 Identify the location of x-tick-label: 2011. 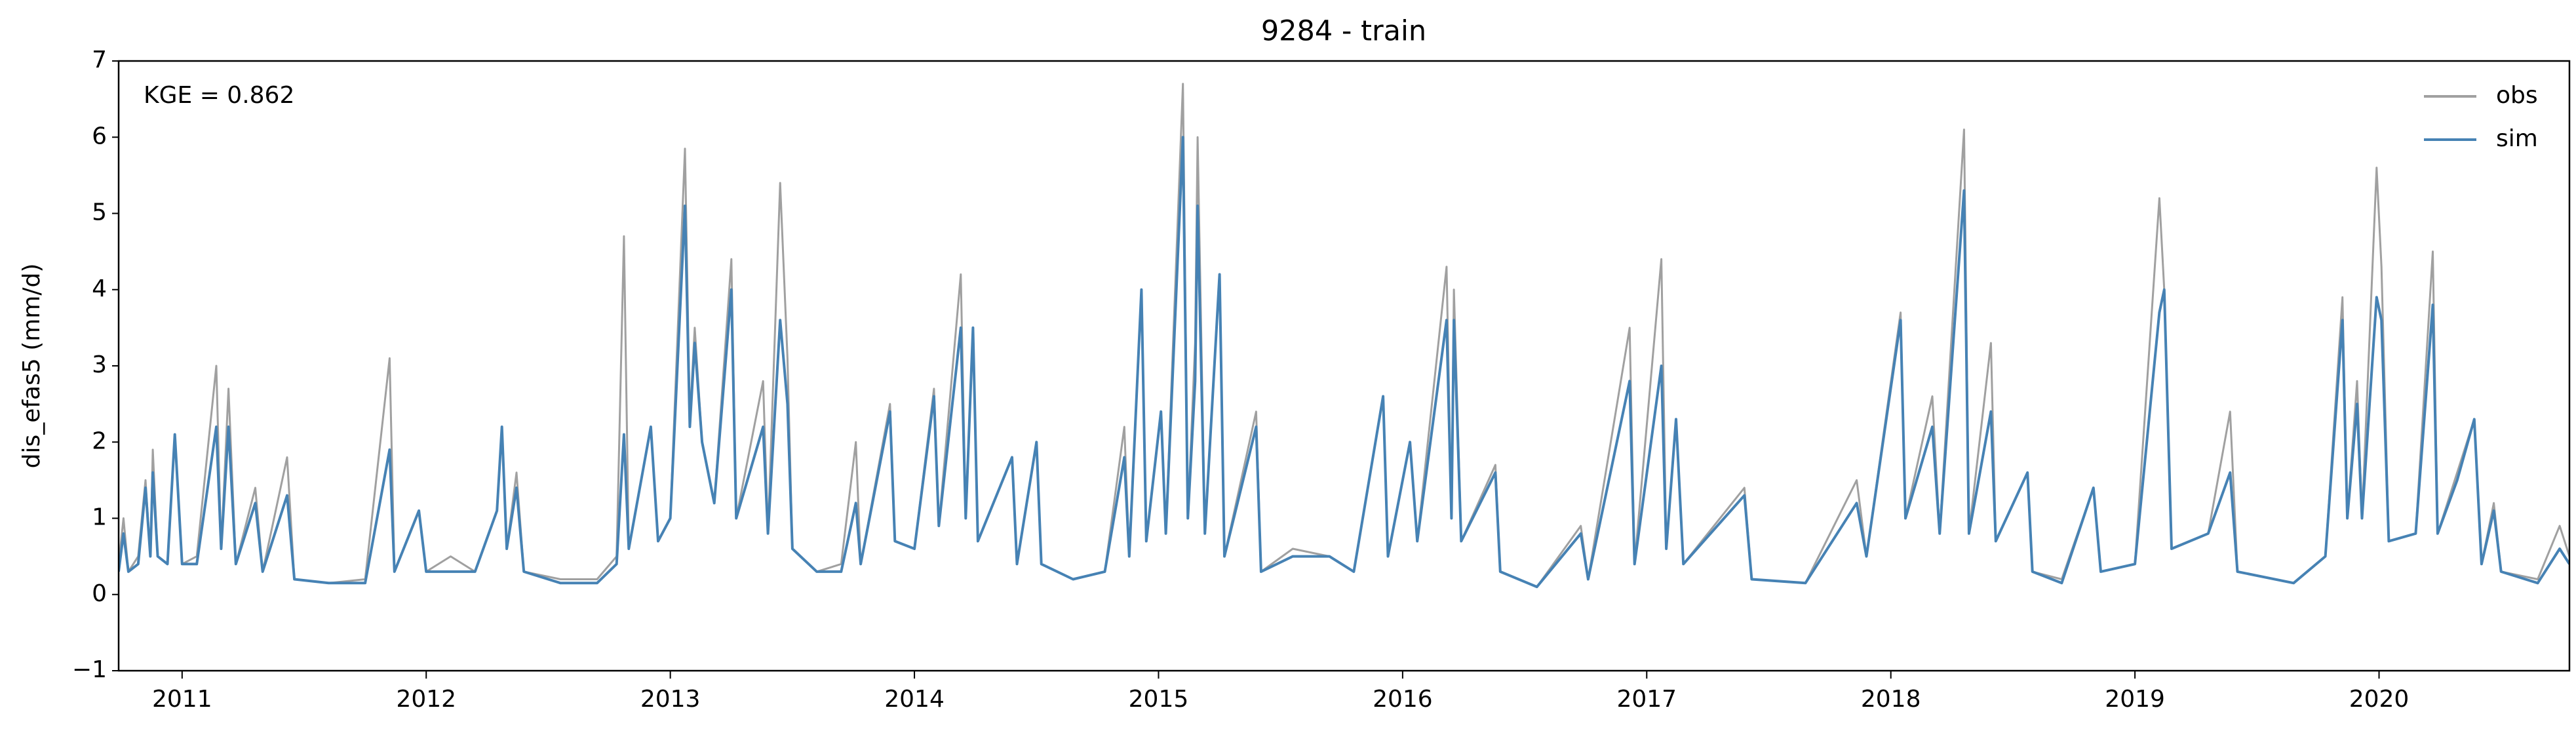
(182, 699).